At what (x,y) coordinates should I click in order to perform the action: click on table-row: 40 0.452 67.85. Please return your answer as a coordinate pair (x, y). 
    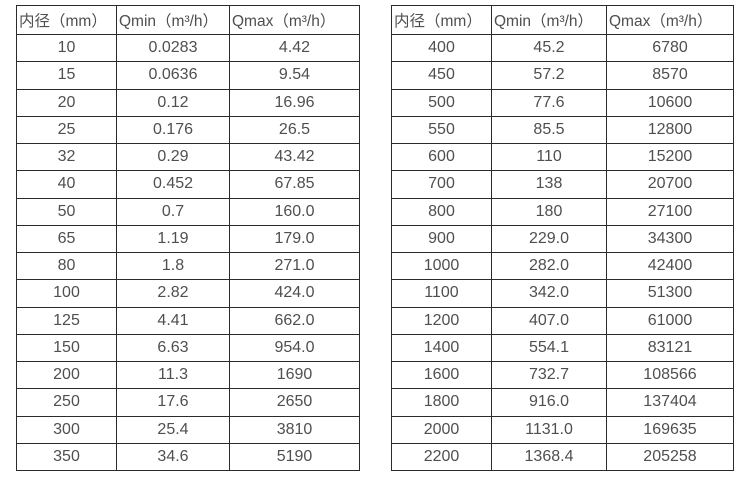
    Looking at the image, I should click on (188, 184).